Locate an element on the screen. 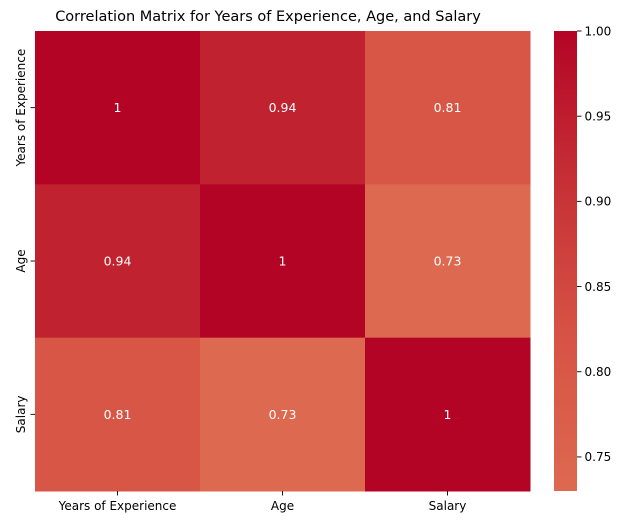 This screenshot has width=634, height=526. heatmap-cell-r0-c2 is located at coordinates (448, 108).